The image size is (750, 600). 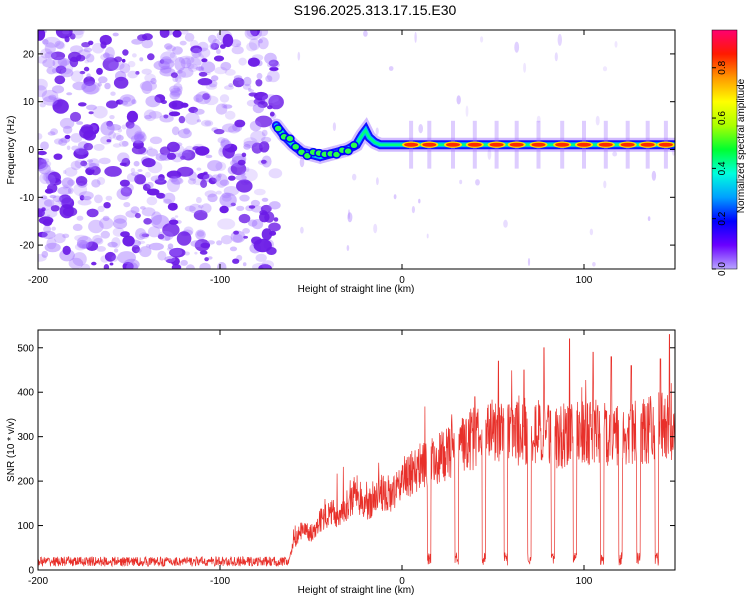 I want to click on x-tick-label: -100, so click(x=220, y=581).